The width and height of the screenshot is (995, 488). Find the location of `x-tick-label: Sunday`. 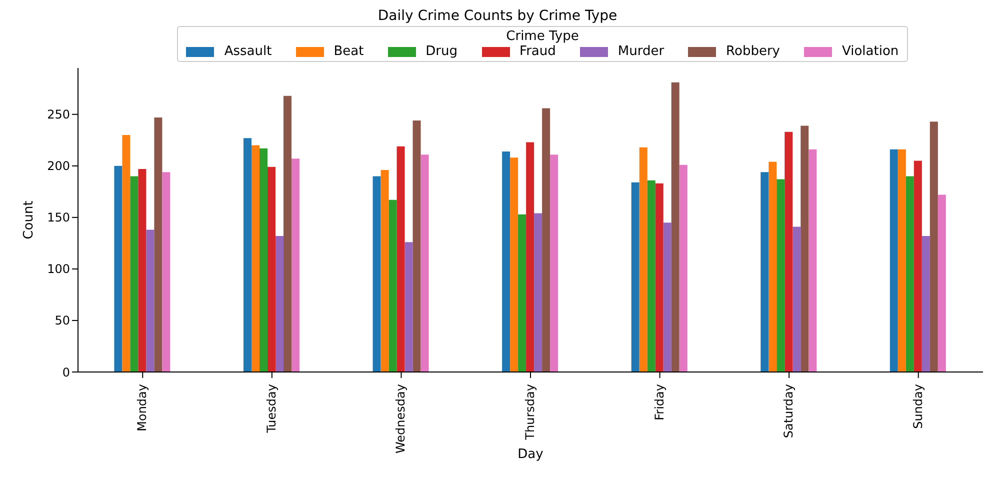

x-tick-label: Sunday is located at coordinates (917, 406).